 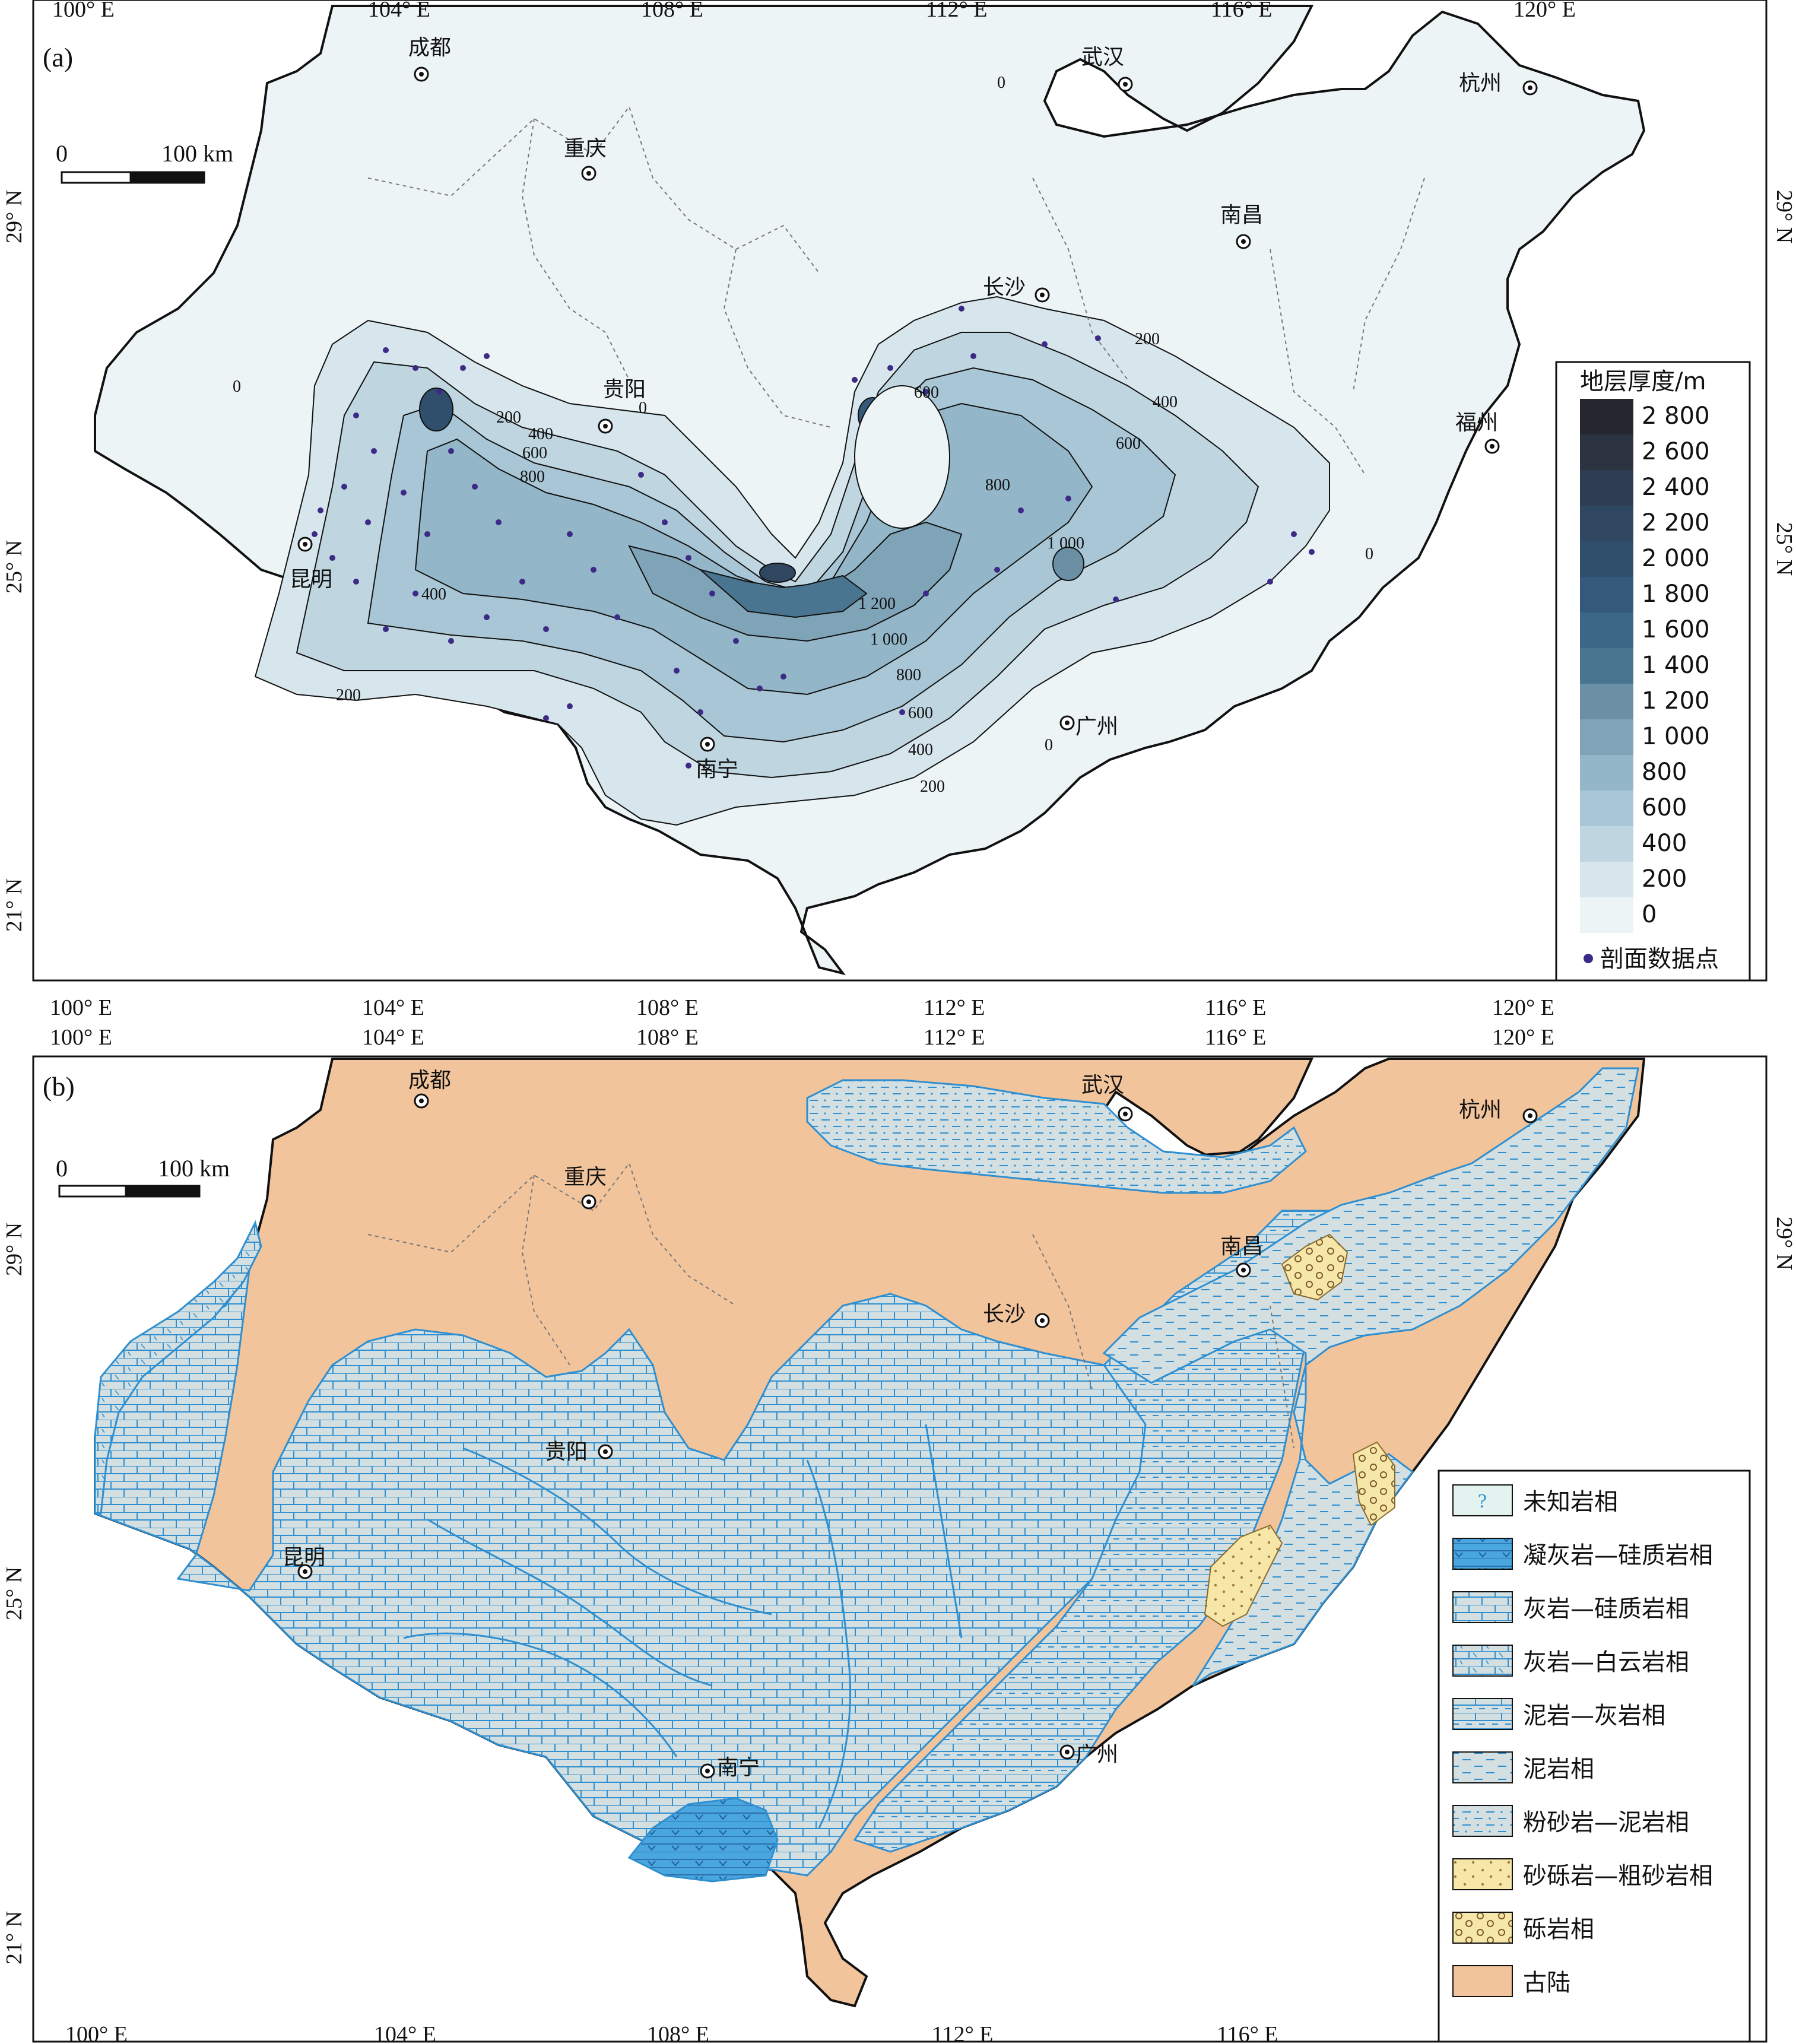 I want to click on legend-class-label: 1 800, so click(x=1676, y=594).